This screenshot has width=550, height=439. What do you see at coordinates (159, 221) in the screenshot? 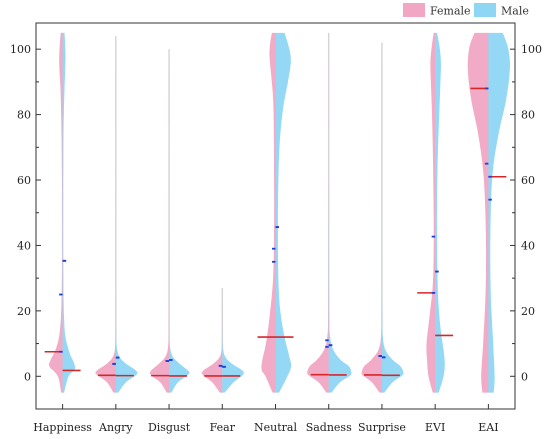
I see `violin-female-disgust` at bounding box center [159, 221].